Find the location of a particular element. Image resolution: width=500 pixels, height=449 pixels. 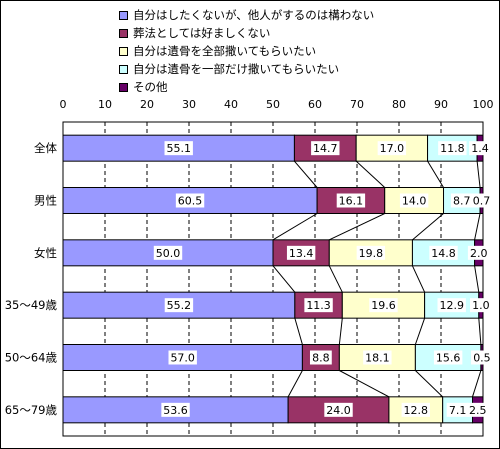

legend-label-2: 葬法としては好ましくない is located at coordinates (202, 33).